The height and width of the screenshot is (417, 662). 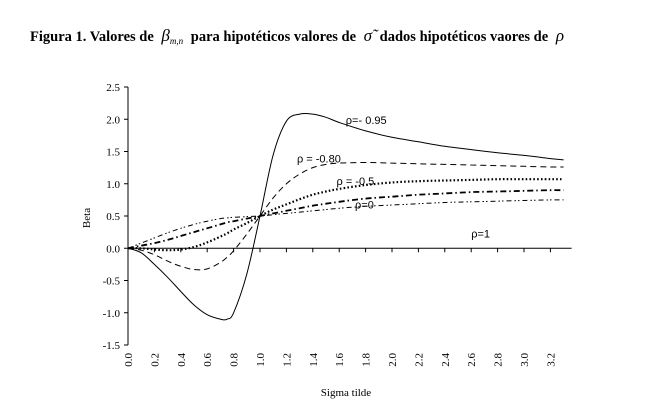 What do you see at coordinates (472, 360) in the screenshot?
I see `x-tick-label: 2.6` at bounding box center [472, 360].